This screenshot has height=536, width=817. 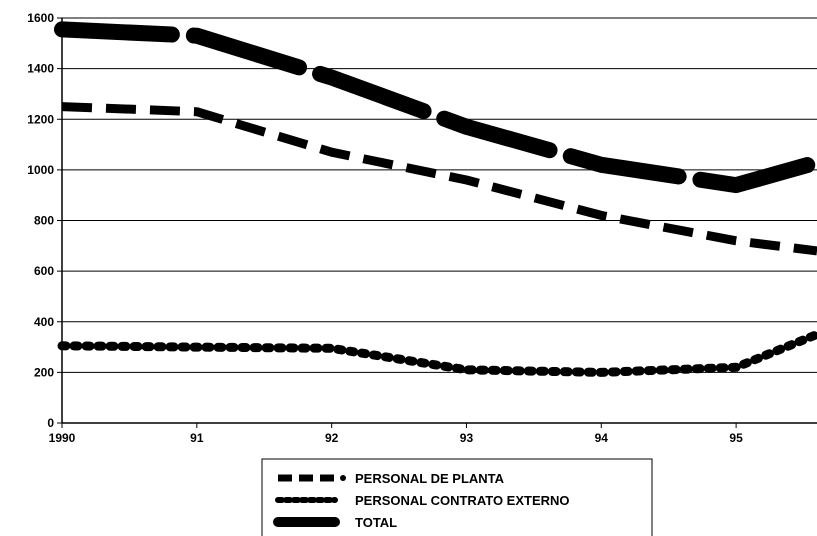 I want to click on y-axis-ticks: 0 200 400 600 800 1000 1200 1400 1600, so click(x=44, y=220).